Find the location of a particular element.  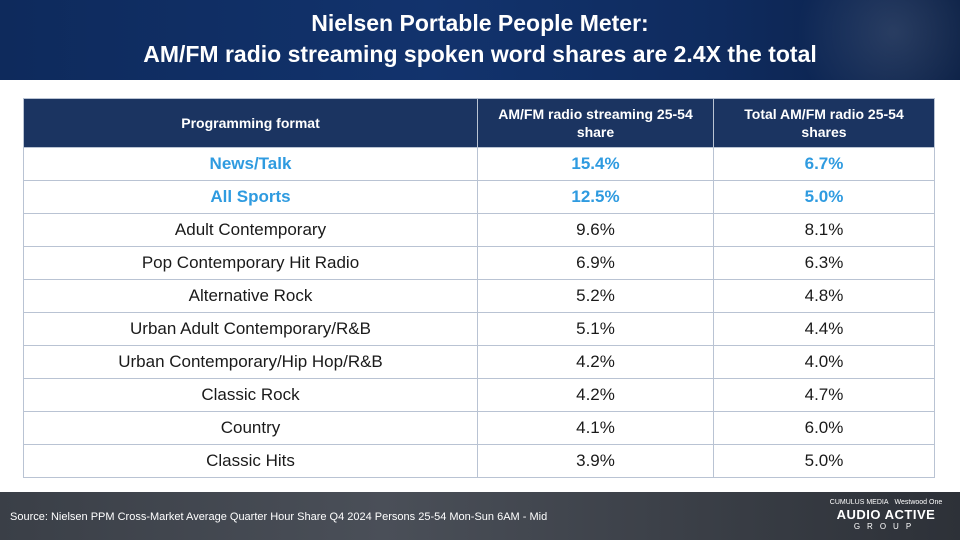

logo-top-line: CUMULUS MEDIA Westwood One is located at coordinates (886, 502).